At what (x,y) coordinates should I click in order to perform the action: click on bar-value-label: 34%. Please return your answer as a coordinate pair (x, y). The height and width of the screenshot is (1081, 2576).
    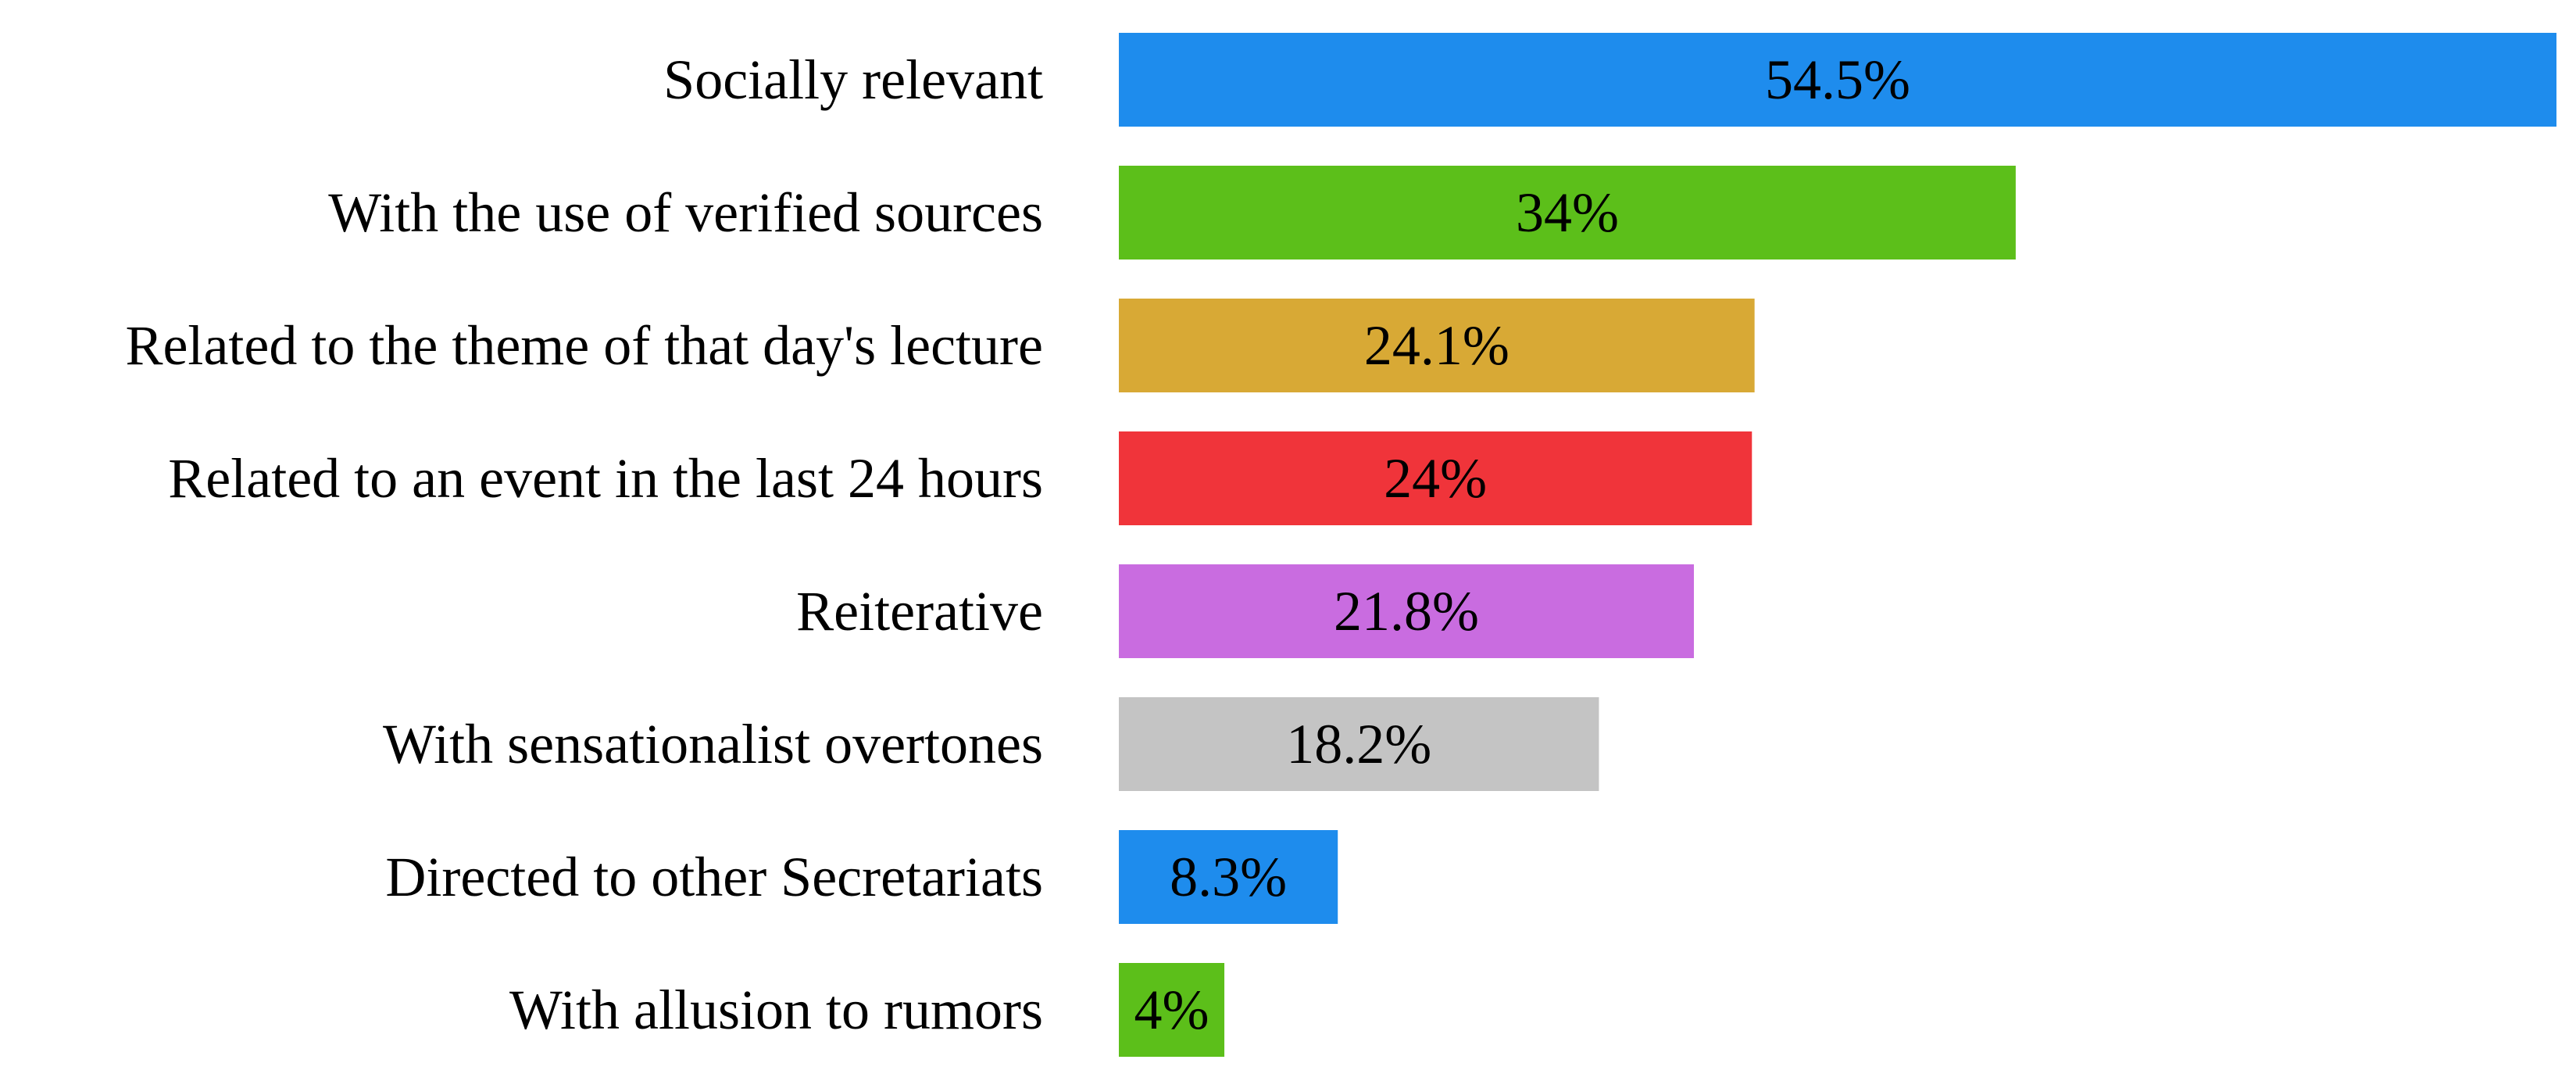
    Looking at the image, I should click on (1568, 212).